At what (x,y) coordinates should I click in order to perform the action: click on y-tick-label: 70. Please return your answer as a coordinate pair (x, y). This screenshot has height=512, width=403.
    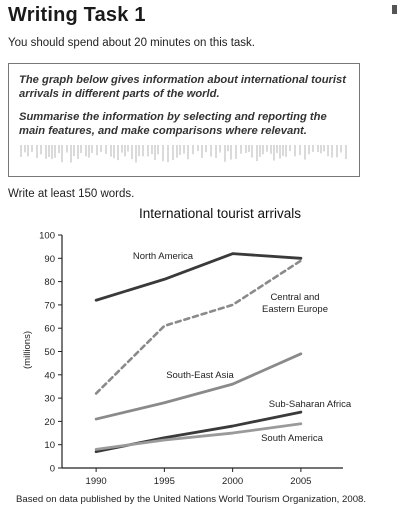
    Looking at the image, I should click on (49, 305).